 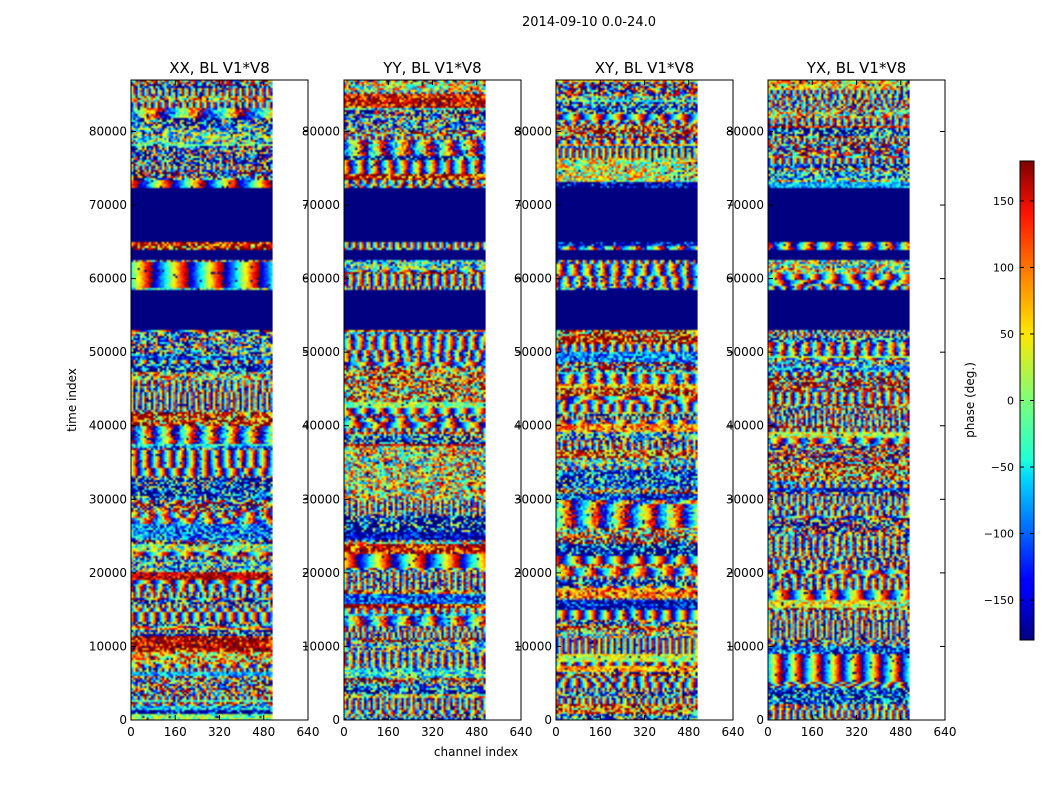 What do you see at coordinates (431, 68) in the screenshot?
I see `panel-title-yy: YY, BL V1*V8` at bounding box center [431, 68].